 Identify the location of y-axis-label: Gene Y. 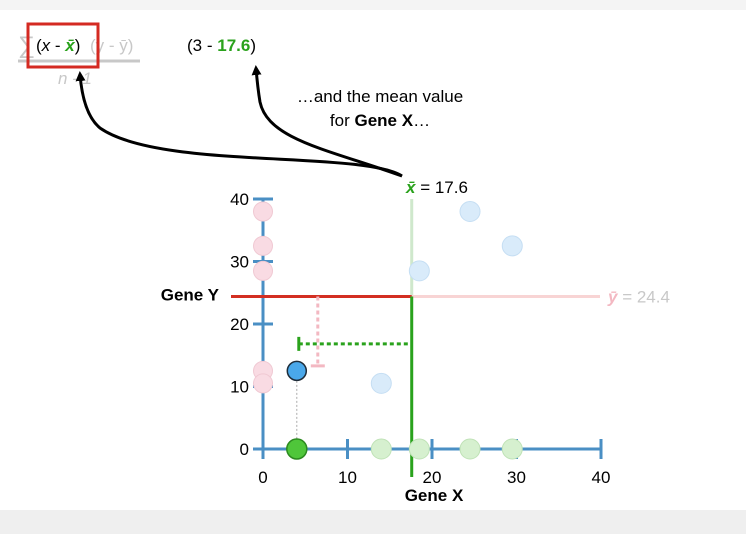
(190, 295).